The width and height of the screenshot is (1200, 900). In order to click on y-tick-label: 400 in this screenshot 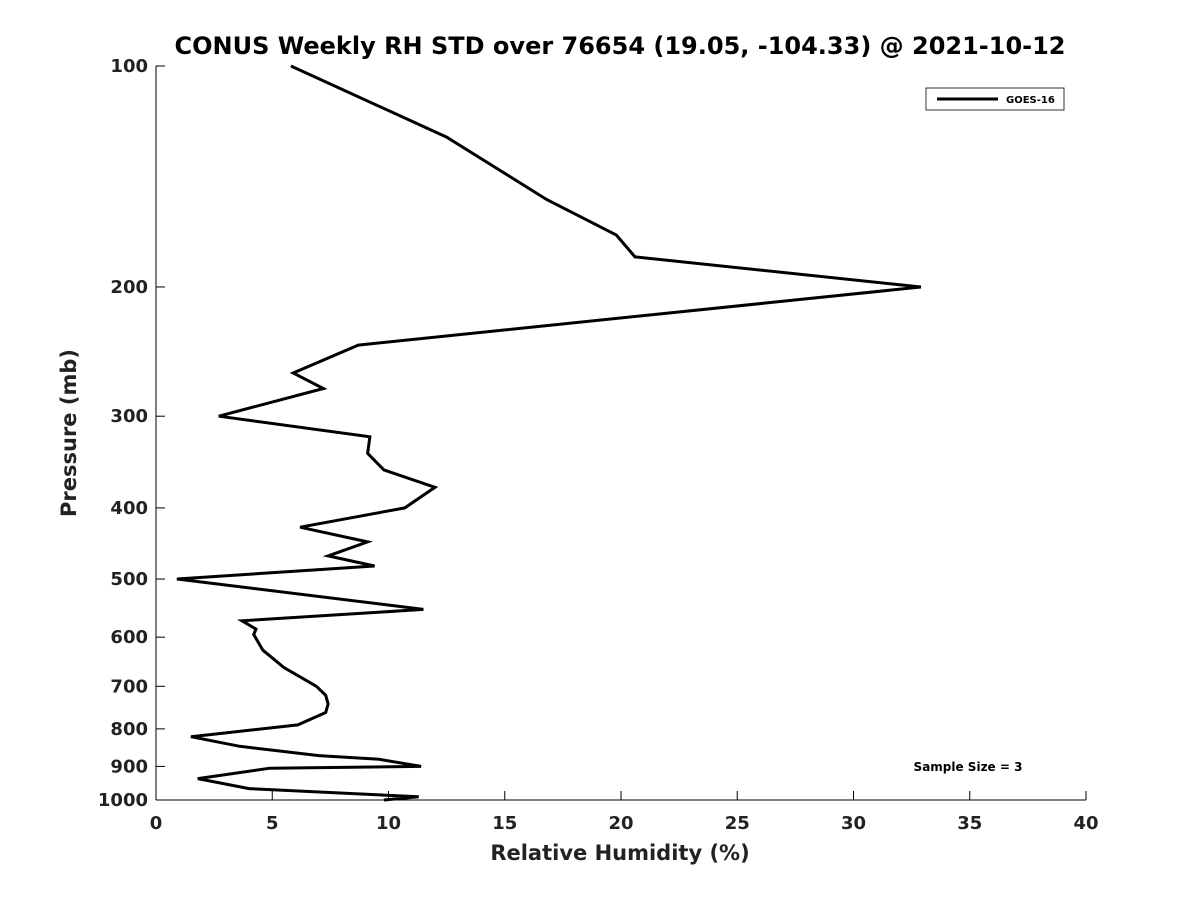, I will do `click(129, 508)`.